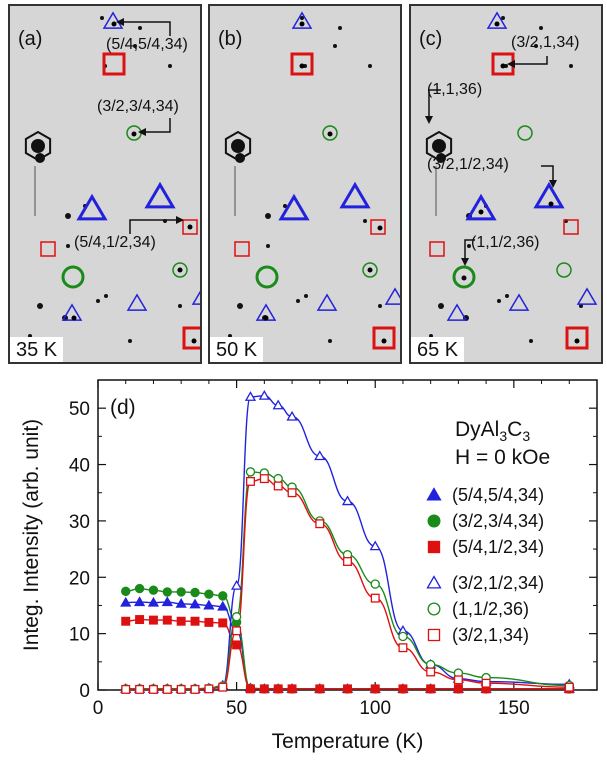  I want to click on y-tick-label: 10, so click(79, 635).